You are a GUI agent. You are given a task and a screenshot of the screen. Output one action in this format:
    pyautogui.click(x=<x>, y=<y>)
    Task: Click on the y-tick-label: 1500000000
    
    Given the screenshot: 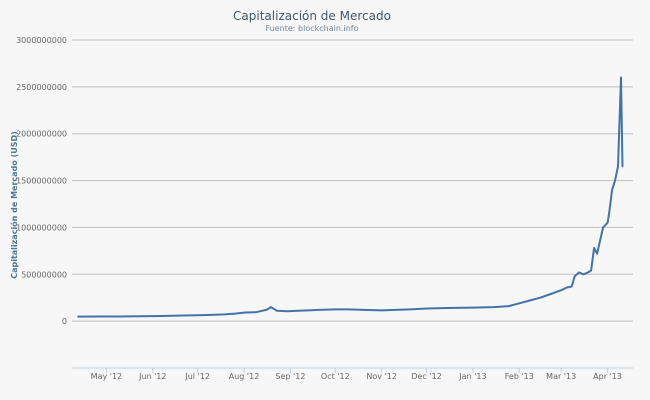 What is the action you would take?
    pyautogui.click(x=41, y=181)
    